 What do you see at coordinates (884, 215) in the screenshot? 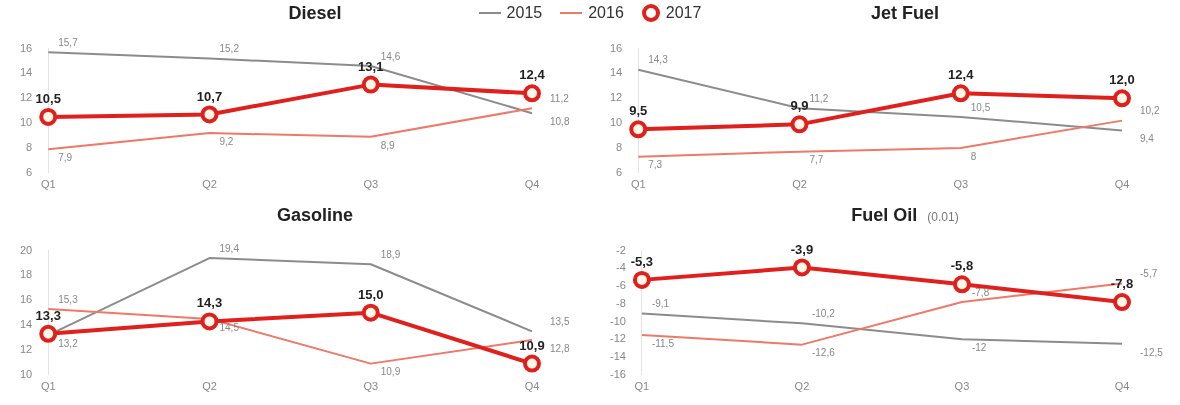
I see `chart-title: Fuel Oil` at bounding box center [884, 215].